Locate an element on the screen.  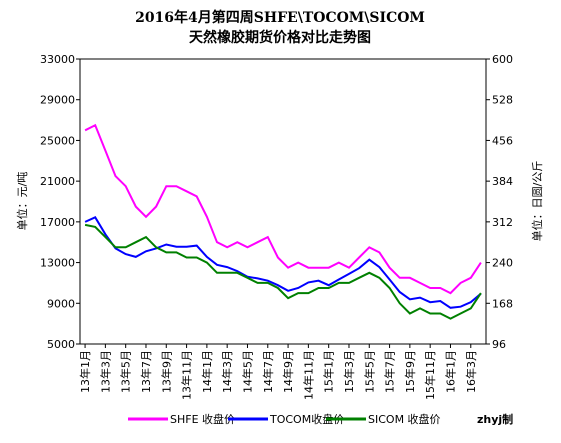
x-tick-label: 13年9月 is located at coordinates (166, 371).